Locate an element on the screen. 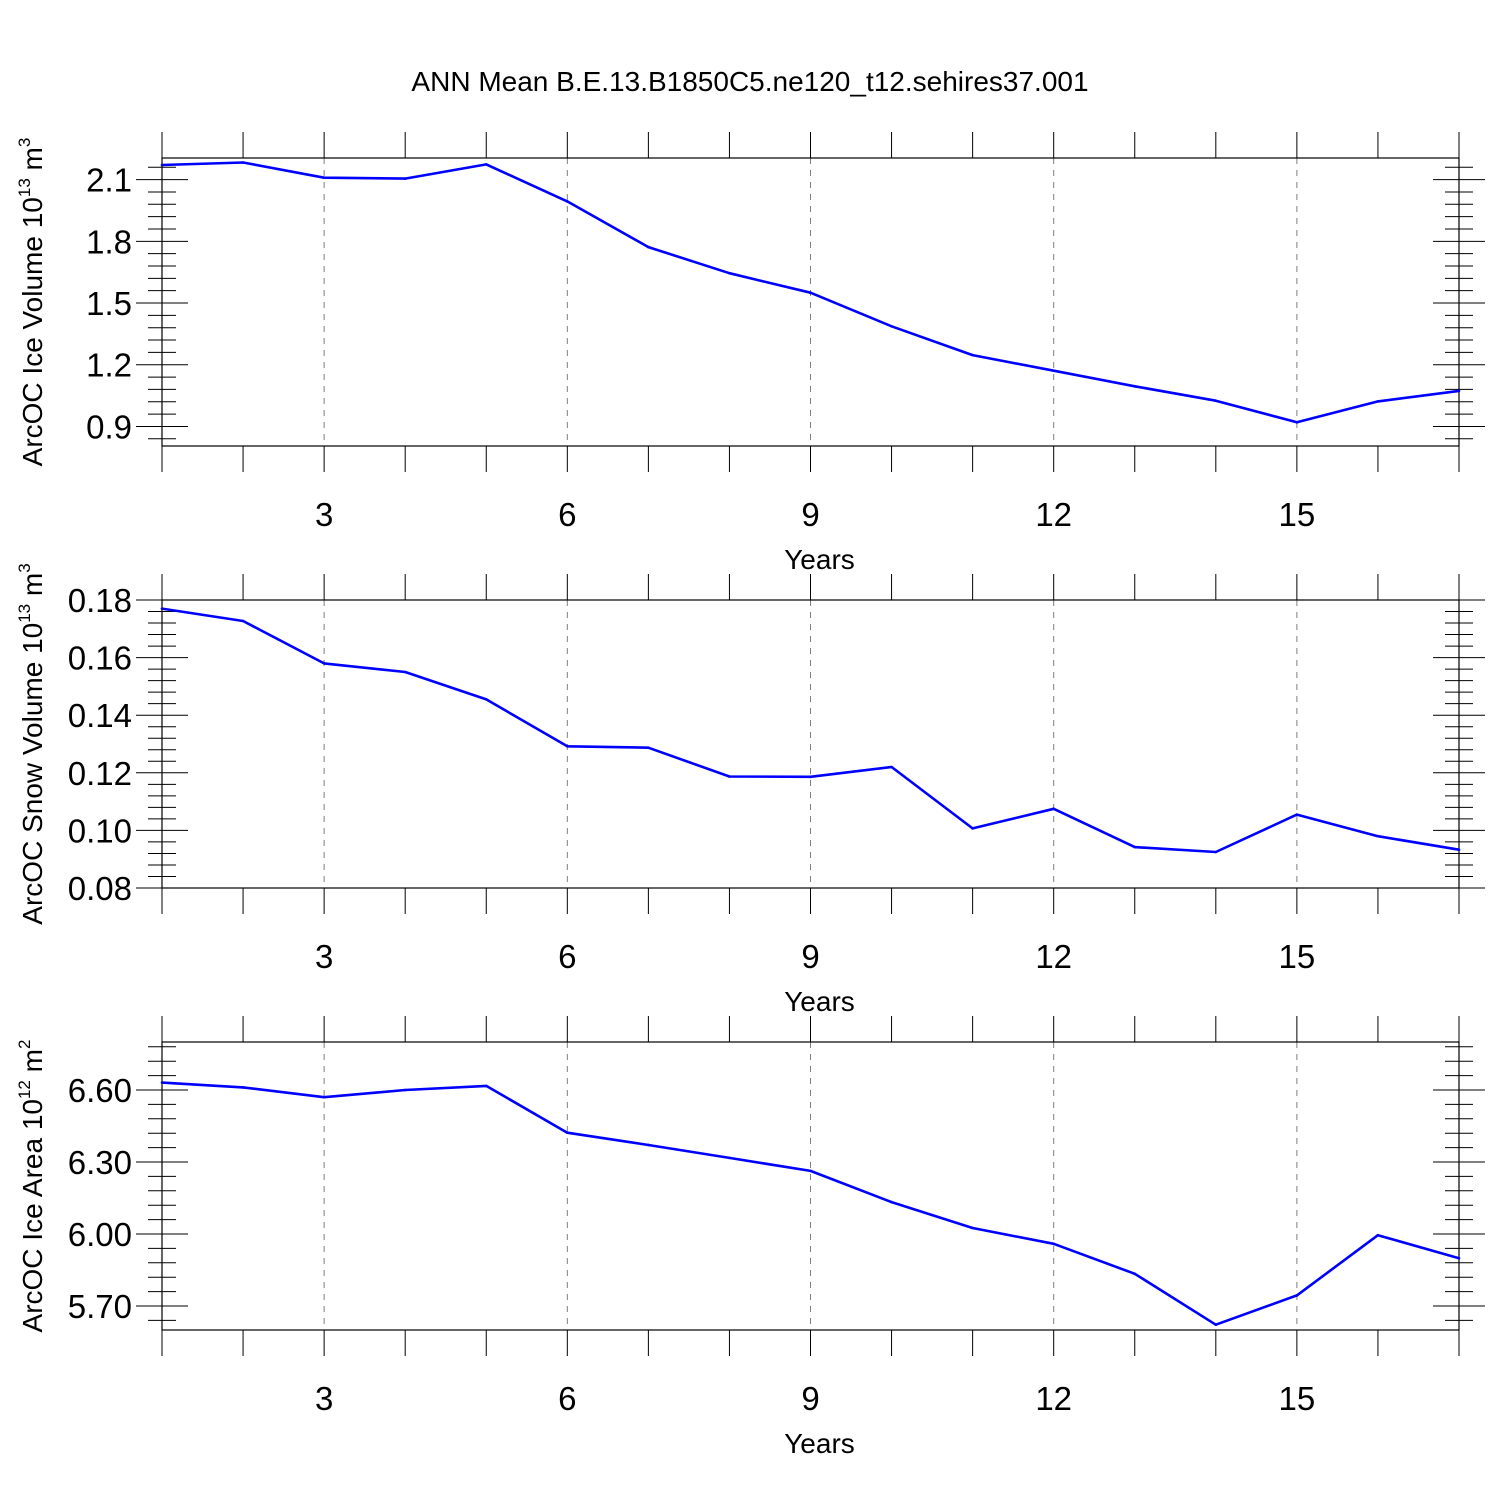  y-tick-label: 6.30 is located at coordinates (100, 1162).